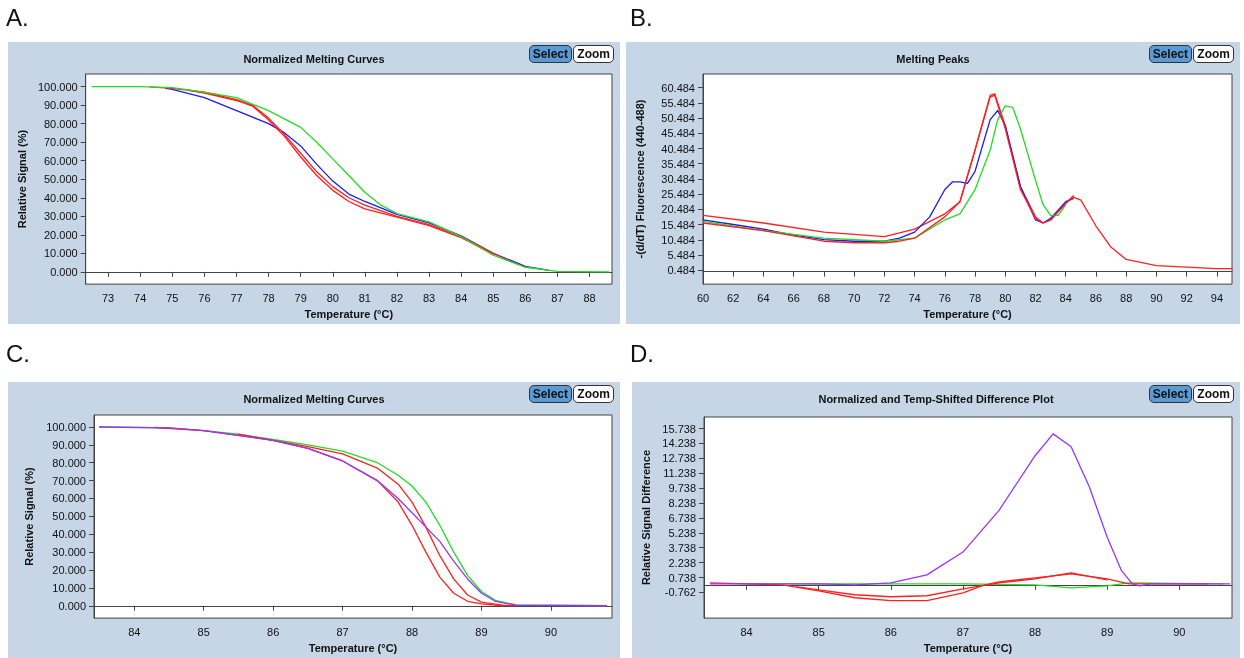 This screenshot has width=1244, height=658. What do you see at coordinates (763, 297) in the screenshot?
I see `x-tick-label: 64` at bounding box center [763, 297].